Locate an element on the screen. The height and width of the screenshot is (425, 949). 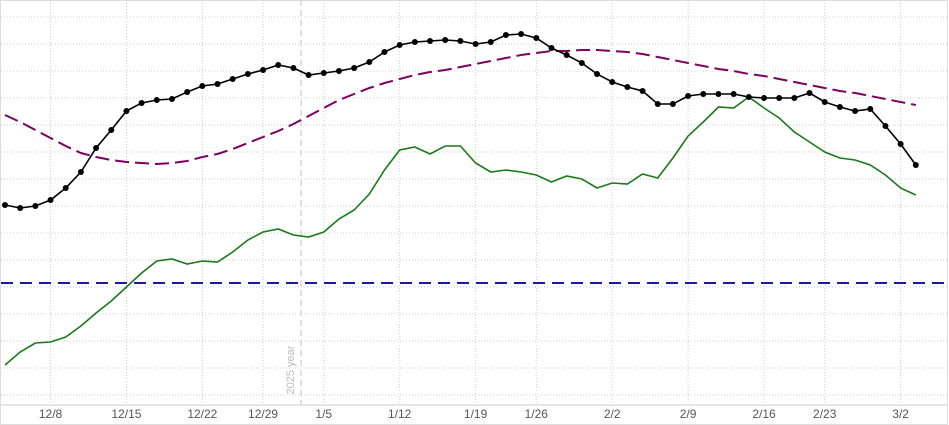
x-tick-label: 1/26 is located at coordinates (537, 414).